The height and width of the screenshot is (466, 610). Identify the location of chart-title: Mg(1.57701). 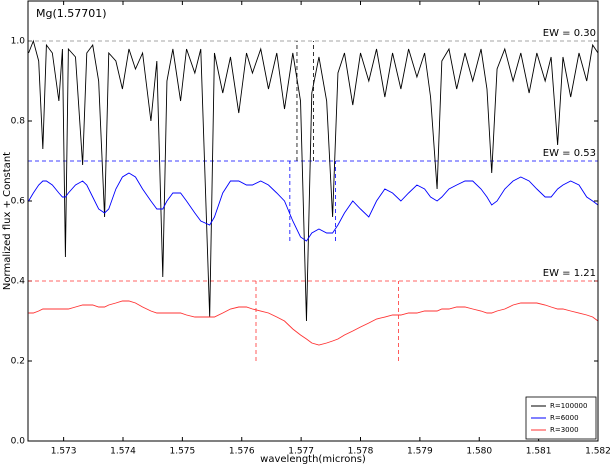
(71, 13).